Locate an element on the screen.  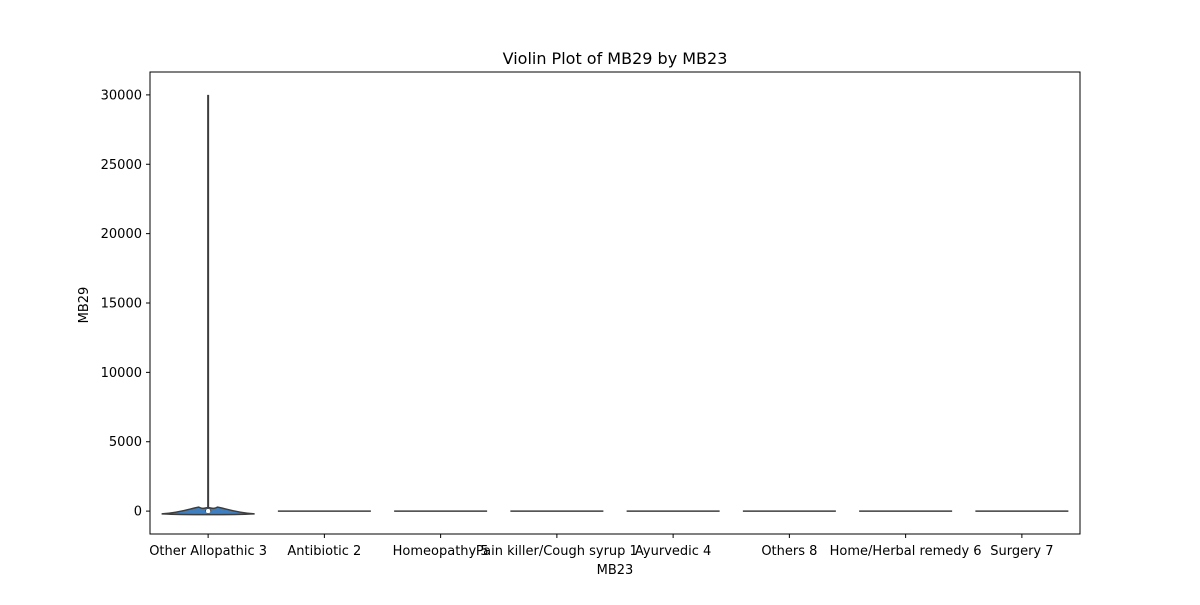
y-tick-label: 10000 is located at coordinates (121, 373).